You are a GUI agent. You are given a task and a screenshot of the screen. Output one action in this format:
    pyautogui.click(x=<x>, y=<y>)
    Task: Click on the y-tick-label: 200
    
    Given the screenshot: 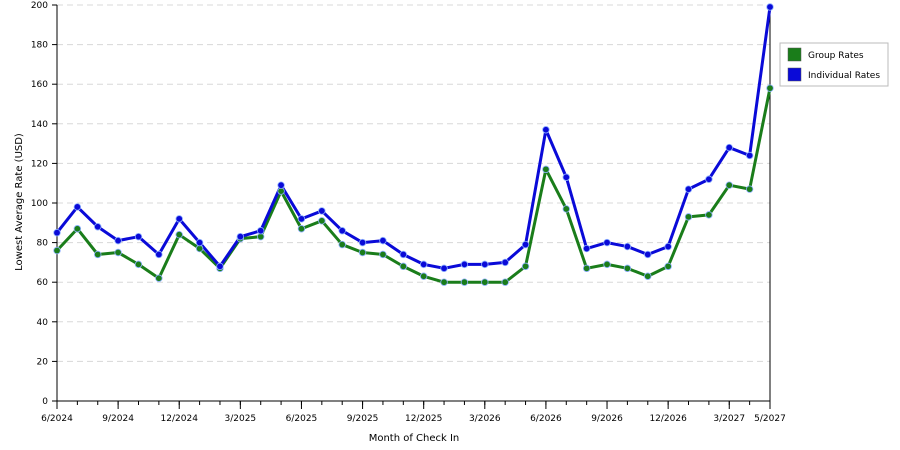 What is the action you would take?
    pyautogui.click(x=39, y=6)
    